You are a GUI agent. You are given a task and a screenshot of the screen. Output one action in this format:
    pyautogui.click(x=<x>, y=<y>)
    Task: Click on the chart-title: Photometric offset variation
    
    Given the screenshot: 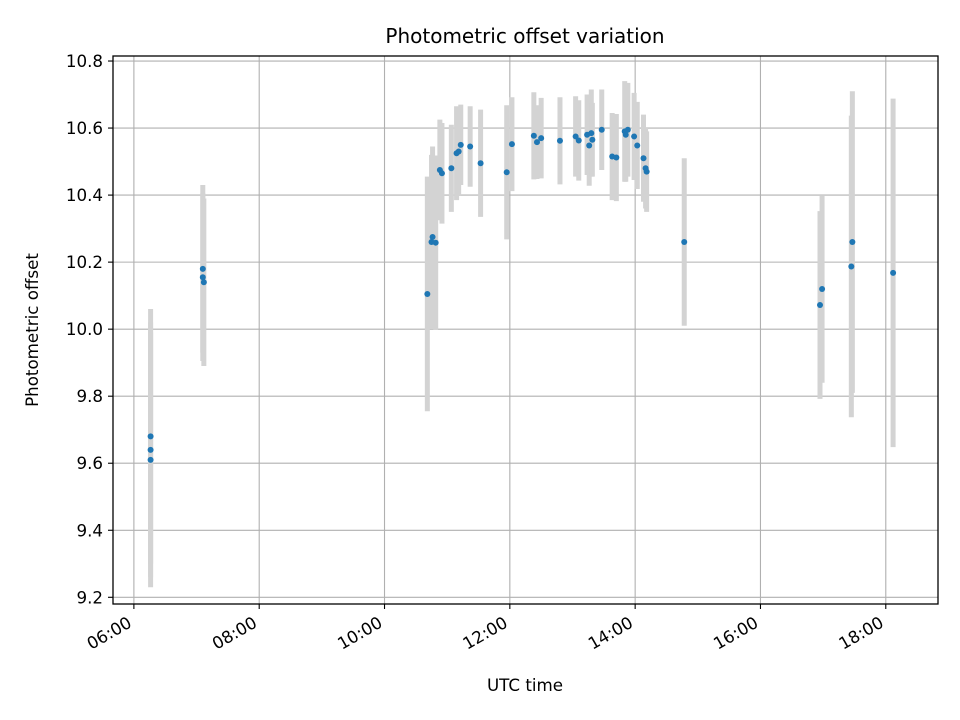 What is the action you would take?
    pyautogui.click(x=524, y=36)
    